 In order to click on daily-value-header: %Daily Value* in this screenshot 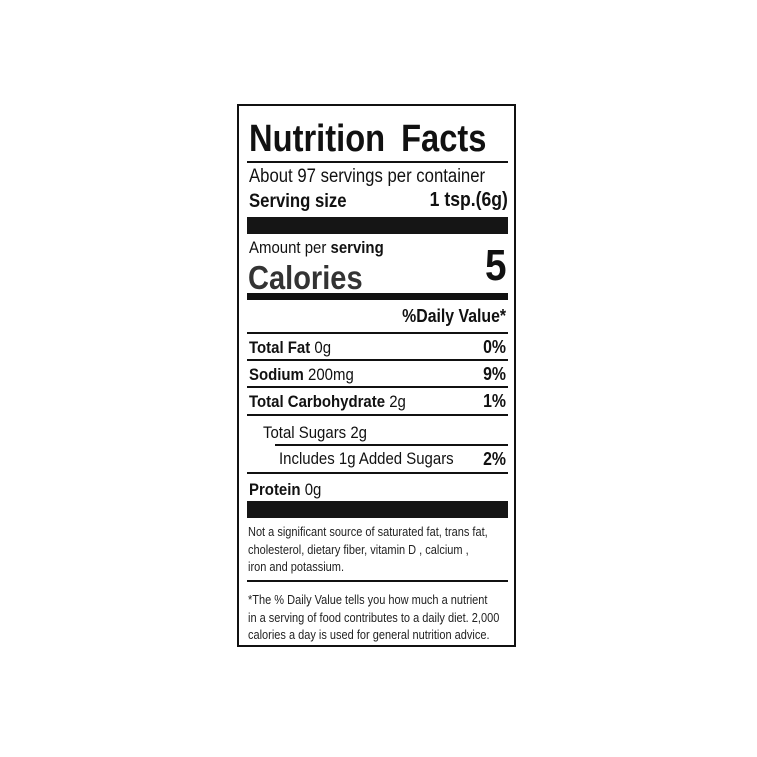, I will do `click(454, 316)`.